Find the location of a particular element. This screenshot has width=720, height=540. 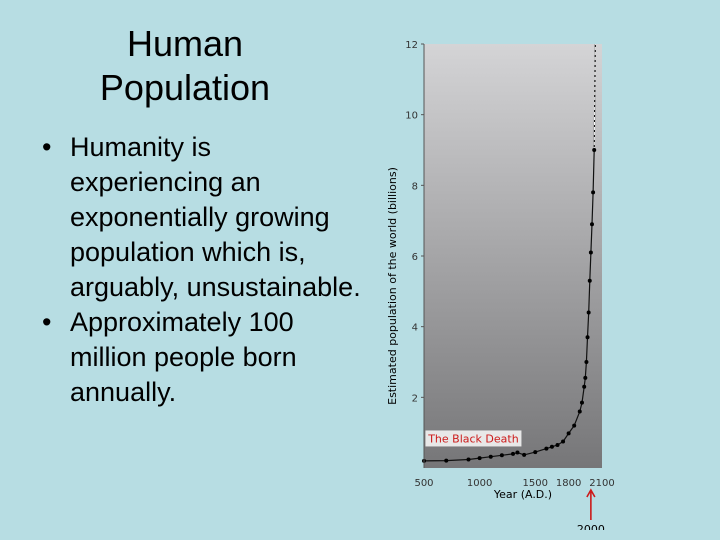

x-tick-label: 1500 is located at coordinates (535, 483).